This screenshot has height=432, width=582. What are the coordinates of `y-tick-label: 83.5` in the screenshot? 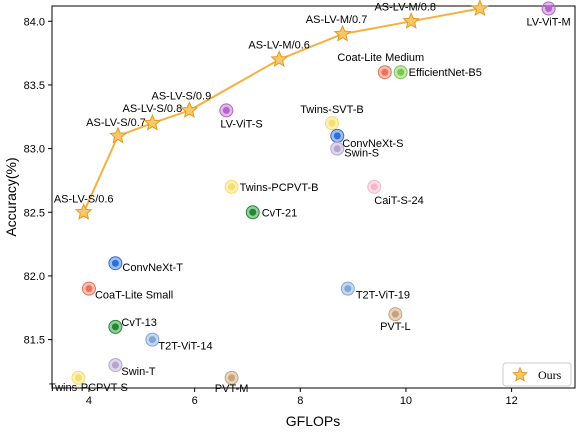 It's located at (34, 86).